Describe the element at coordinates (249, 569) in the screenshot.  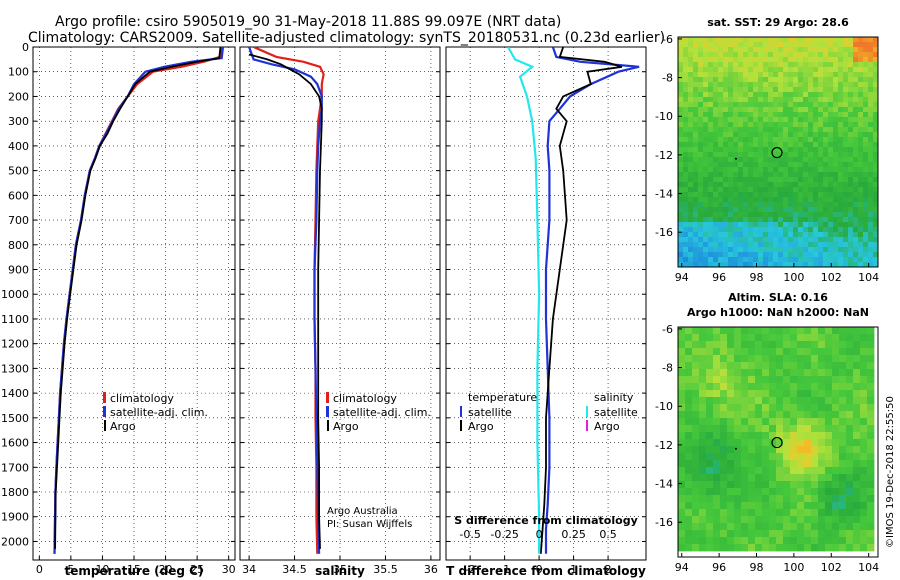
I see `x-tick-label: 34` at that location.